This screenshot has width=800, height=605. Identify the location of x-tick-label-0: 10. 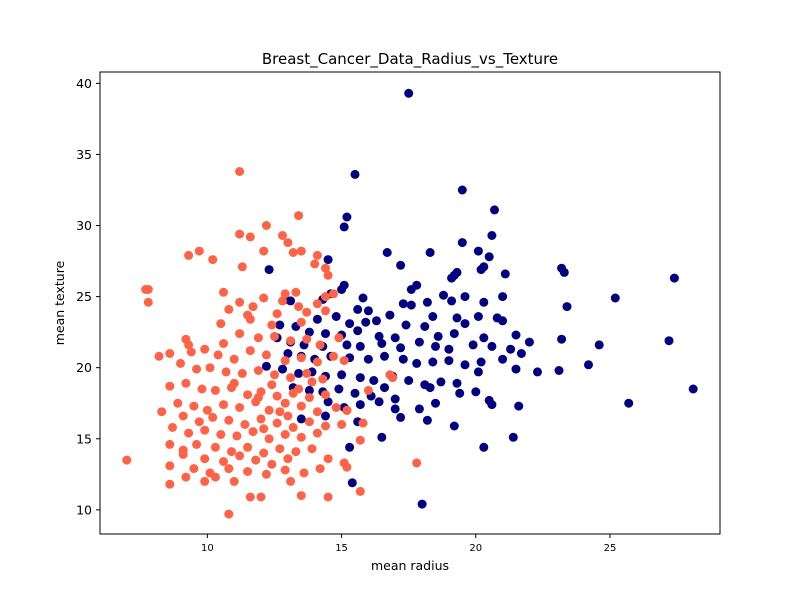
(207, 548).